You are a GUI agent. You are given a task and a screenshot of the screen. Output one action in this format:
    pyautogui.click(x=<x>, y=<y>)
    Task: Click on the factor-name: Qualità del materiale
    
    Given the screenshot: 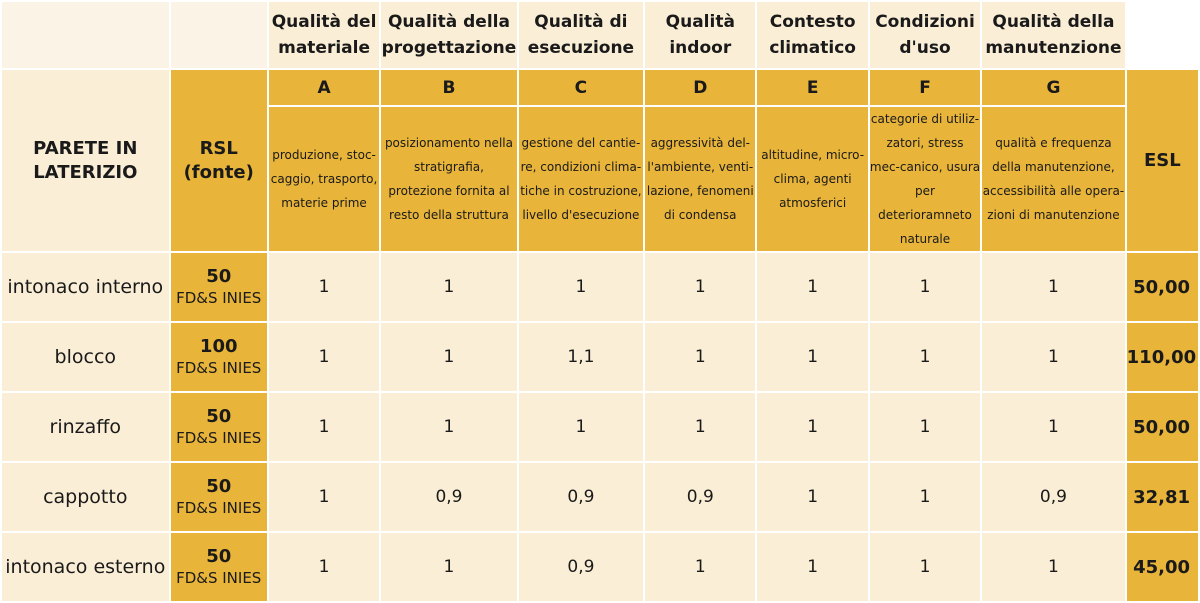 What is the action you would take?
    pyautogui.click(x=324, y=35)
    